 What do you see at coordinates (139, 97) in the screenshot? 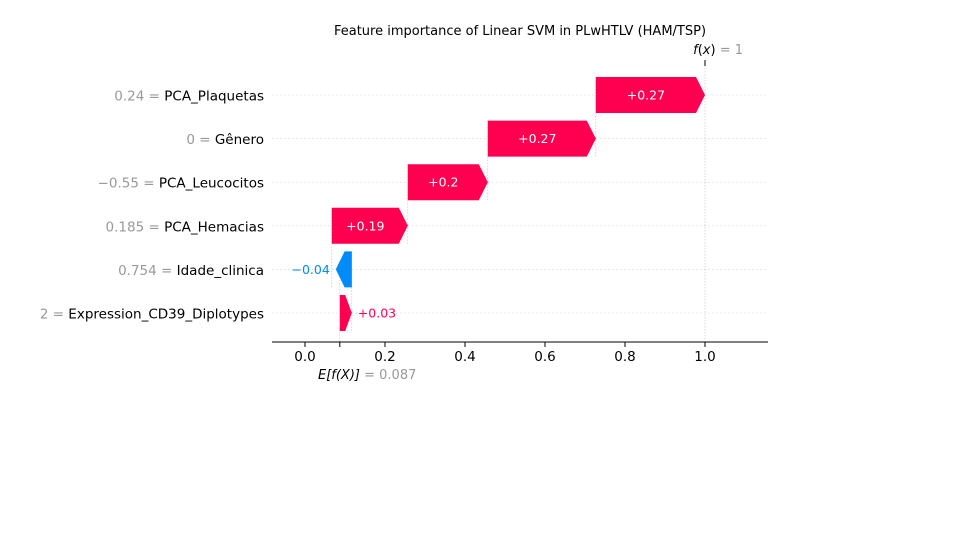
I see `feature-value: 0.24 =` at bounding box center [139, 97].